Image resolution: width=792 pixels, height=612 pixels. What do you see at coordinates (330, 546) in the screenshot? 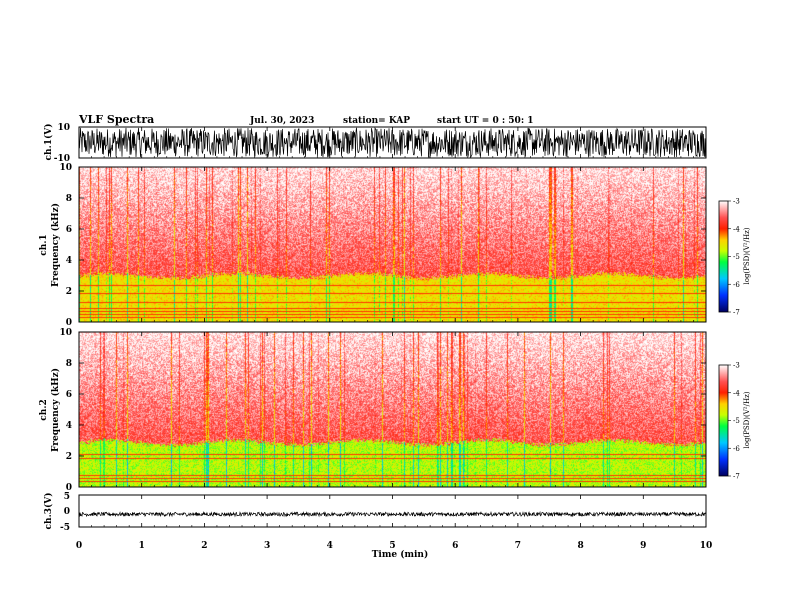
I see `x-tick-label: 4` at bounding box center [330, 546].